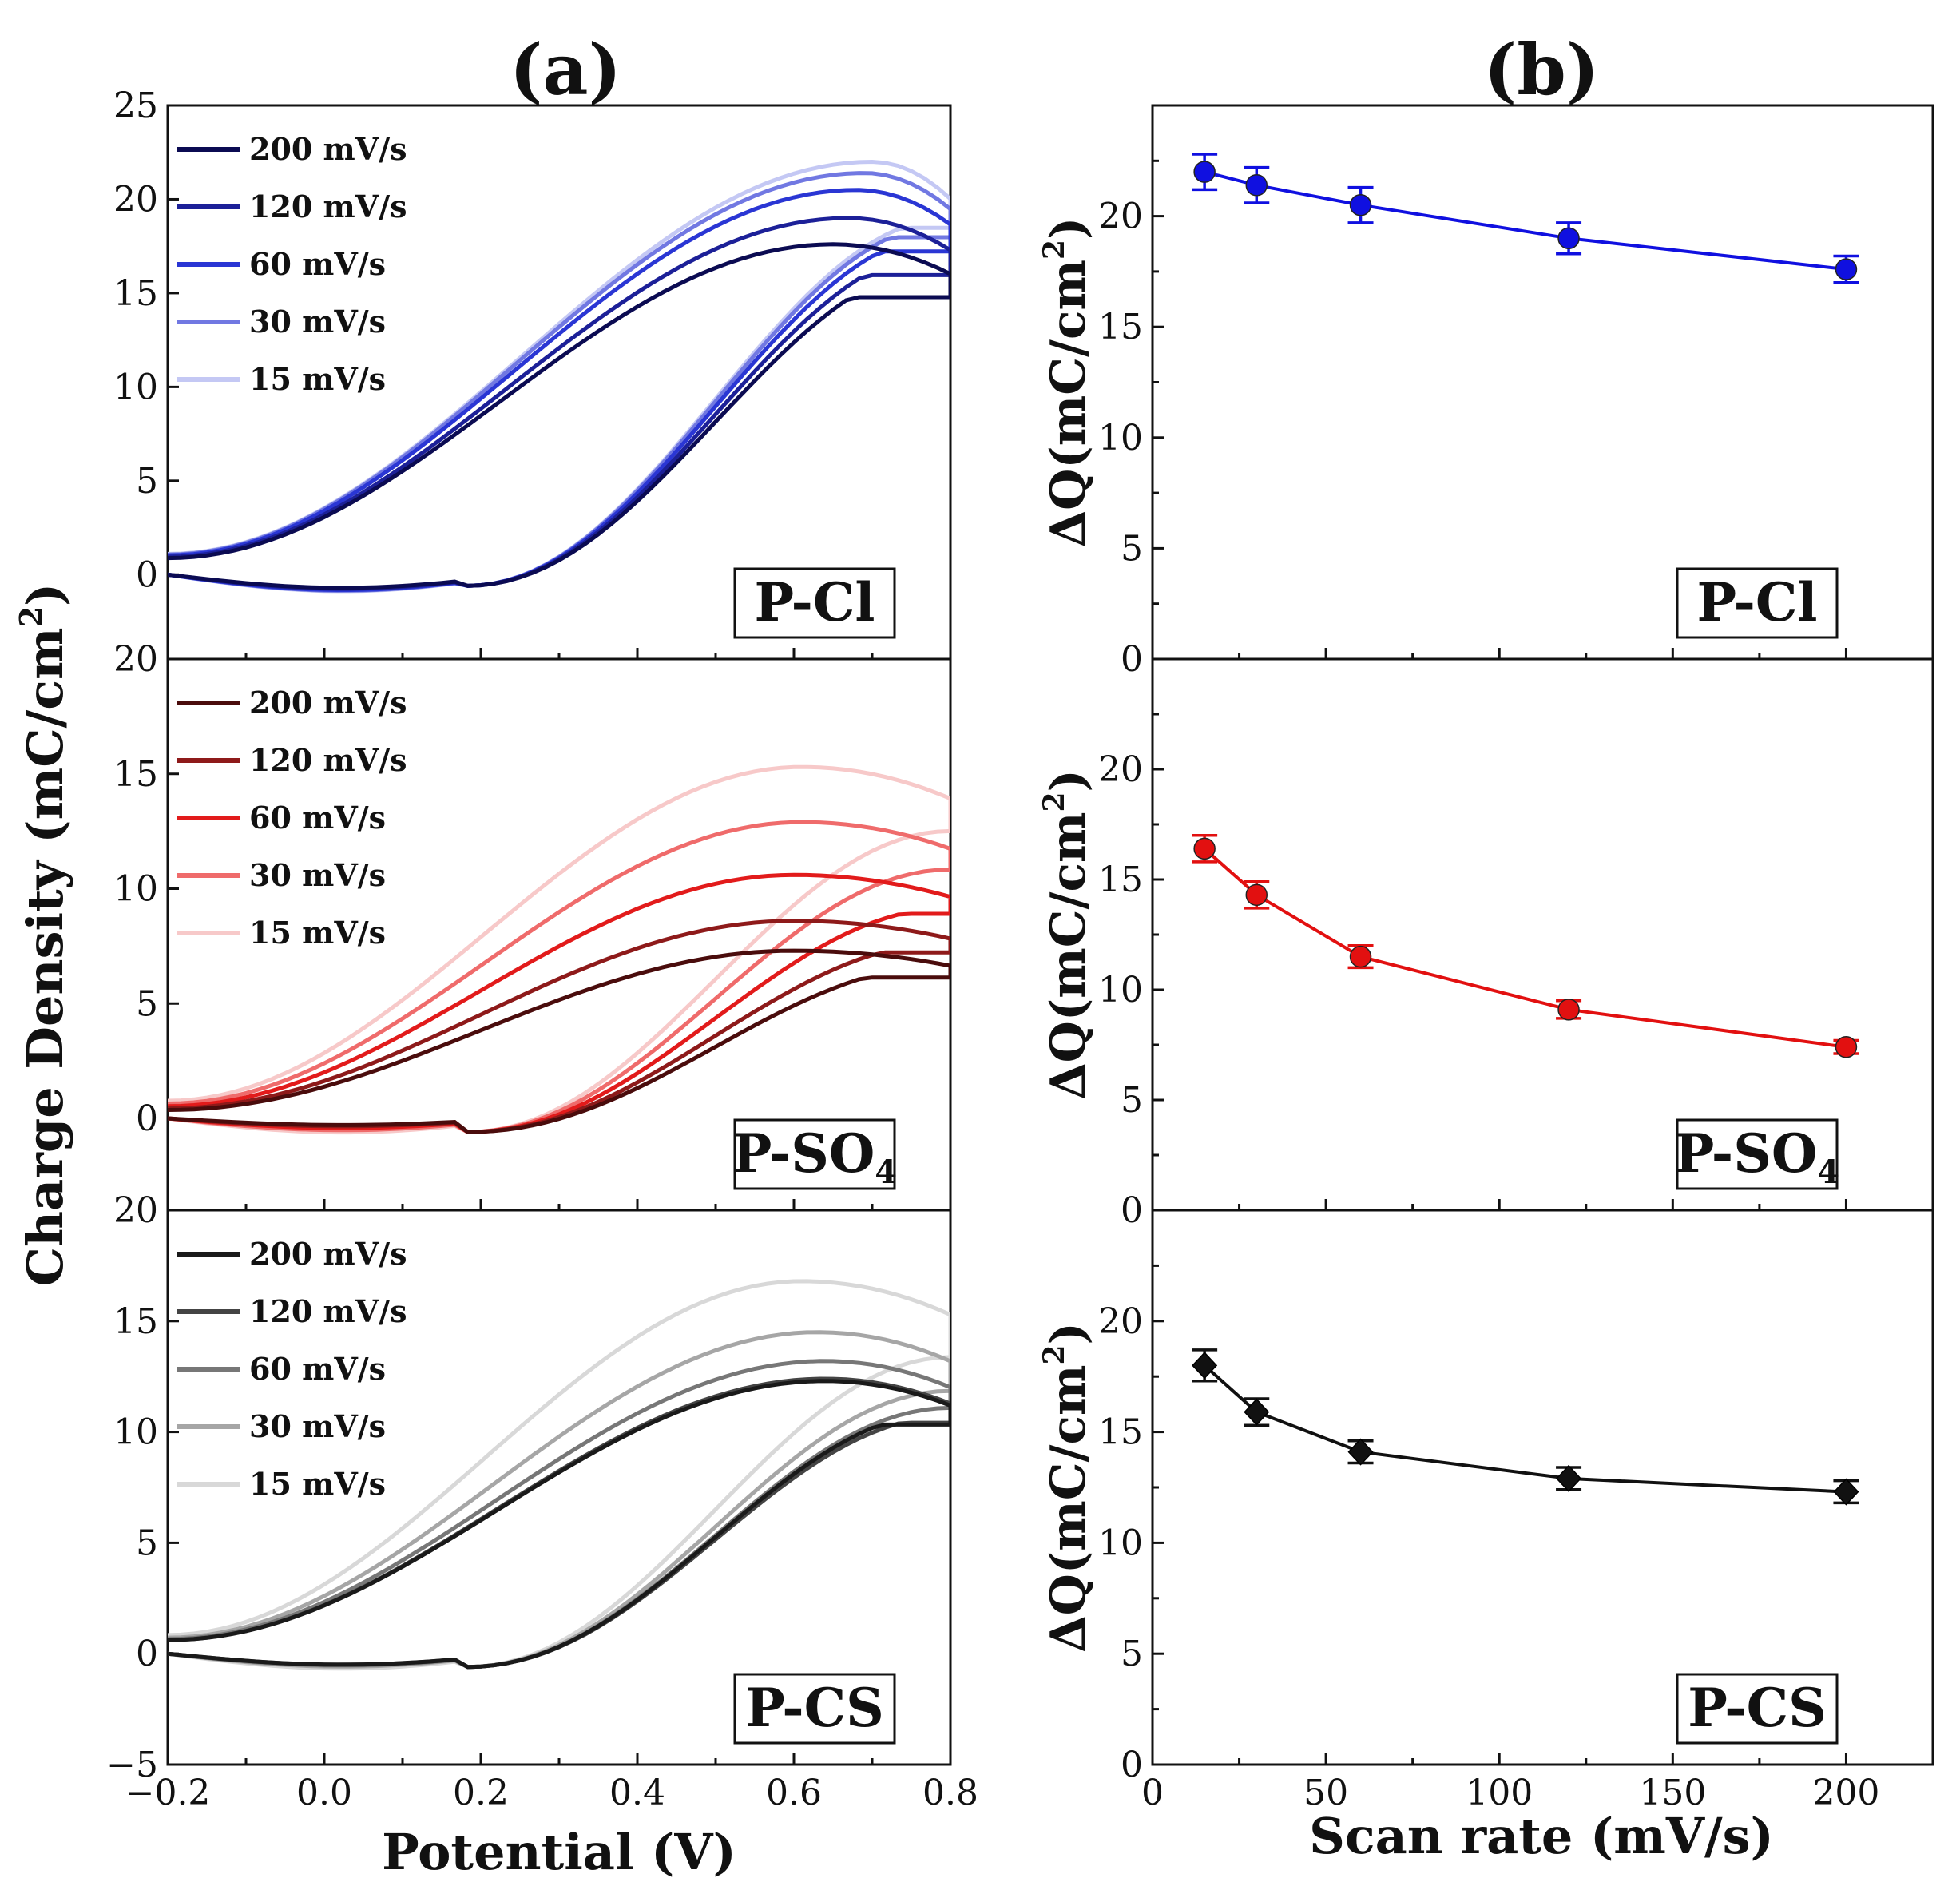  Describe the element at coordinates (147, 1654) in the screenshot. I see `a3-ytick-label-1: 0` at that location.